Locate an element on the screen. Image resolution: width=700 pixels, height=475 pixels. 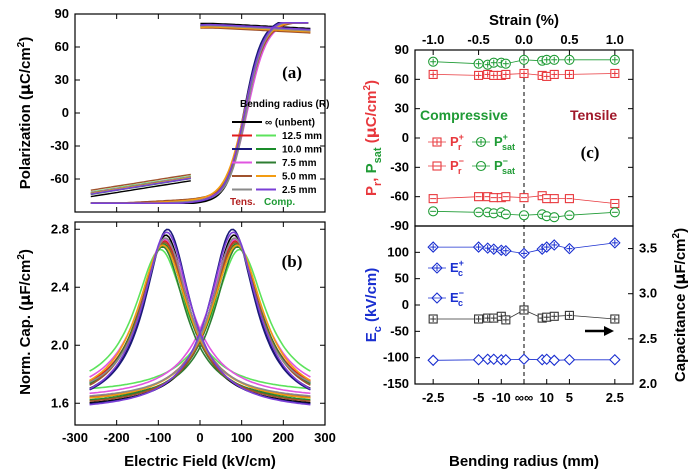
legend-label: 10.0 mm is located at coordinates (302, 150).